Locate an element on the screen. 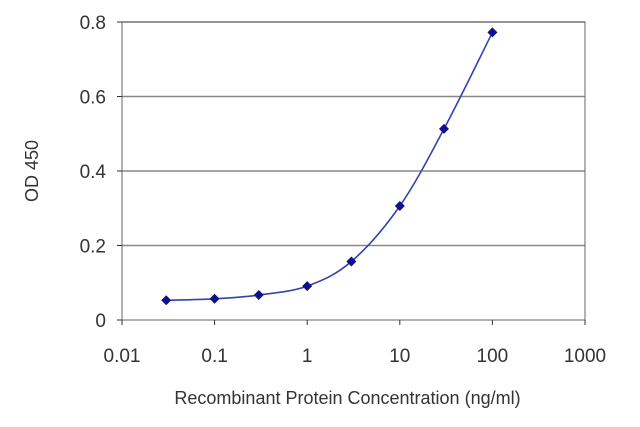 The height and width of the screenshot is (427, 640). x-axis-ticks: 0.01 0.1 1 10 100 1000 is located at coordinates (355, 343).